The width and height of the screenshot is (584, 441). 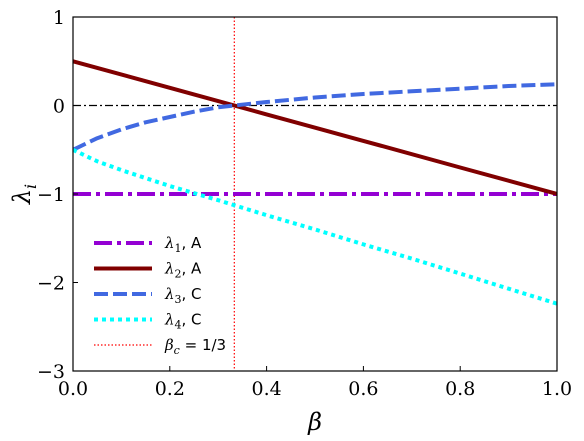 I want to click on x-tick-label: 0.0, so click(x=73, y=389).